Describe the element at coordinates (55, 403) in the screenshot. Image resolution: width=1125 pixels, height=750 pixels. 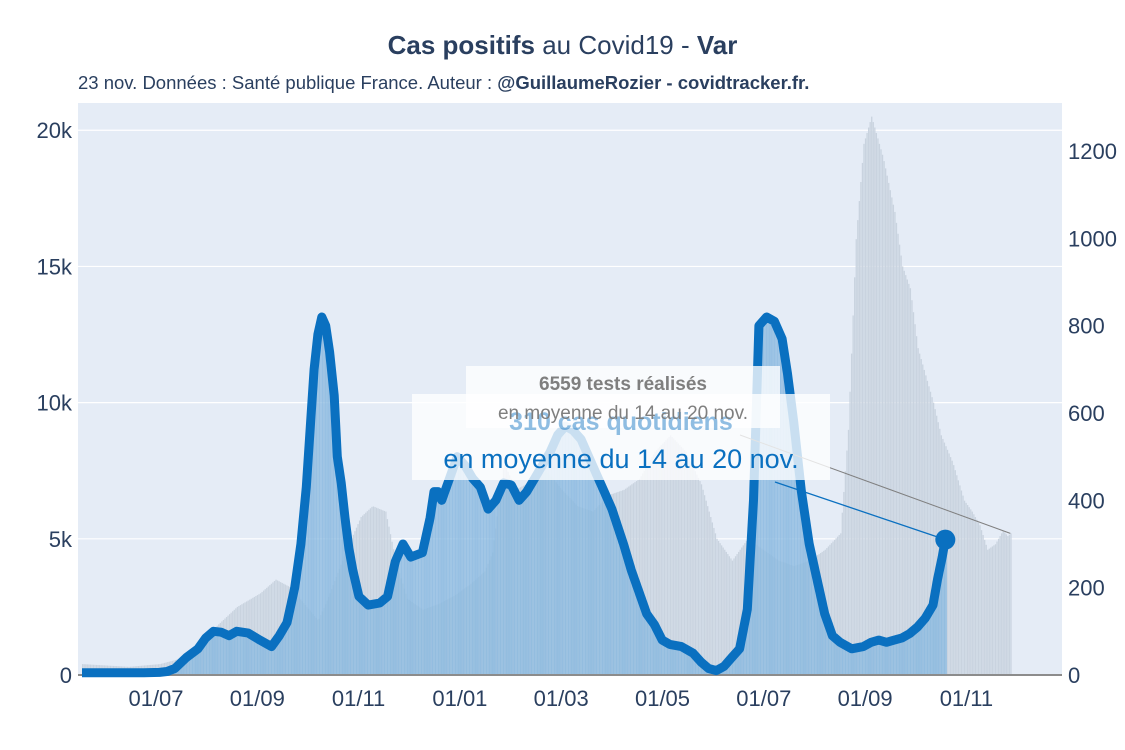
I see `y-left-tick-label: 10k` at that location.